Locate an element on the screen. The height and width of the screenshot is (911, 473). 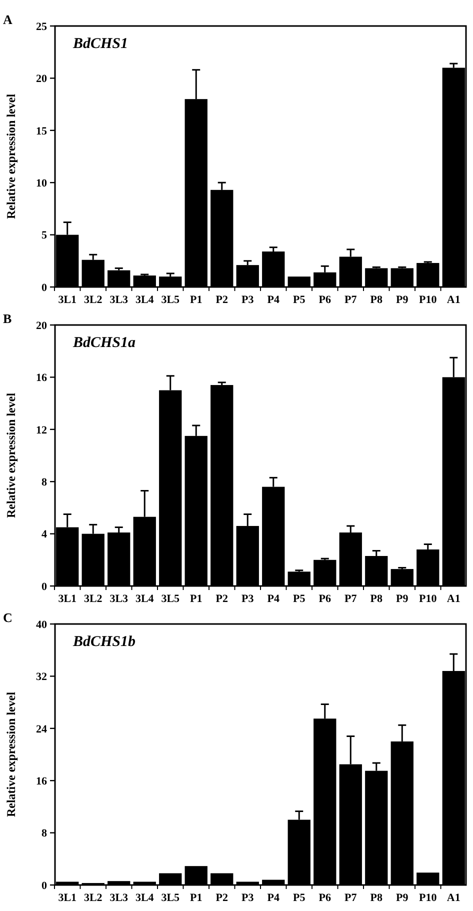
text: BdCHS1a is located at coordinates (104, 343).